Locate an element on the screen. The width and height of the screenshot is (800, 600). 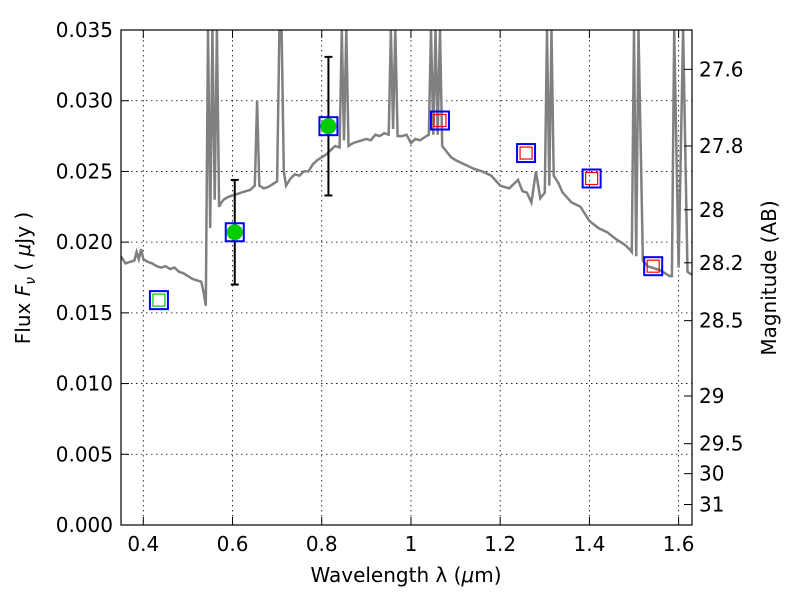
y-tick-label: 0.010 is located at coordinates (84, 384).